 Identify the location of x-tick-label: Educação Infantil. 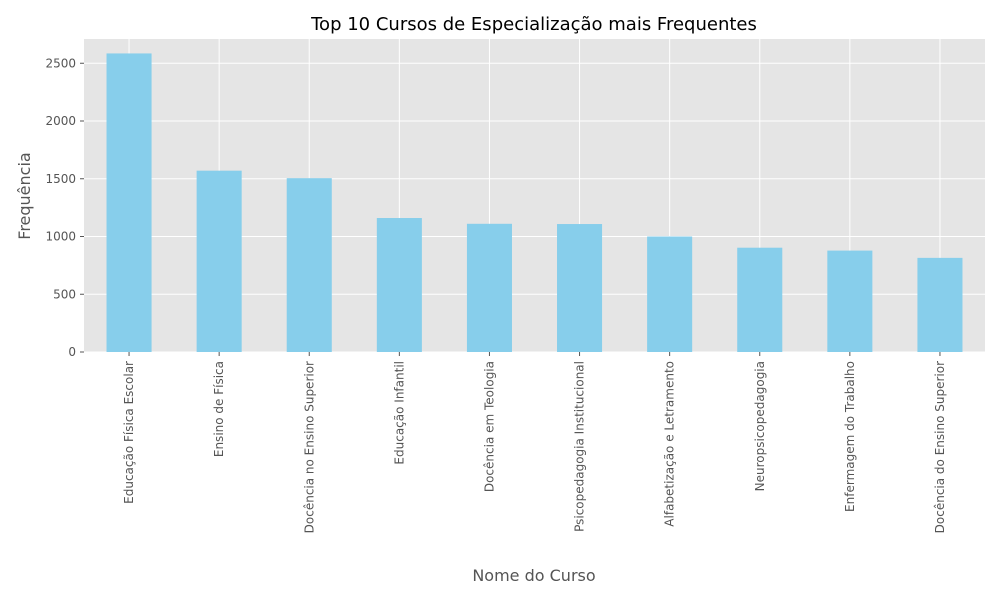
(399, 413).